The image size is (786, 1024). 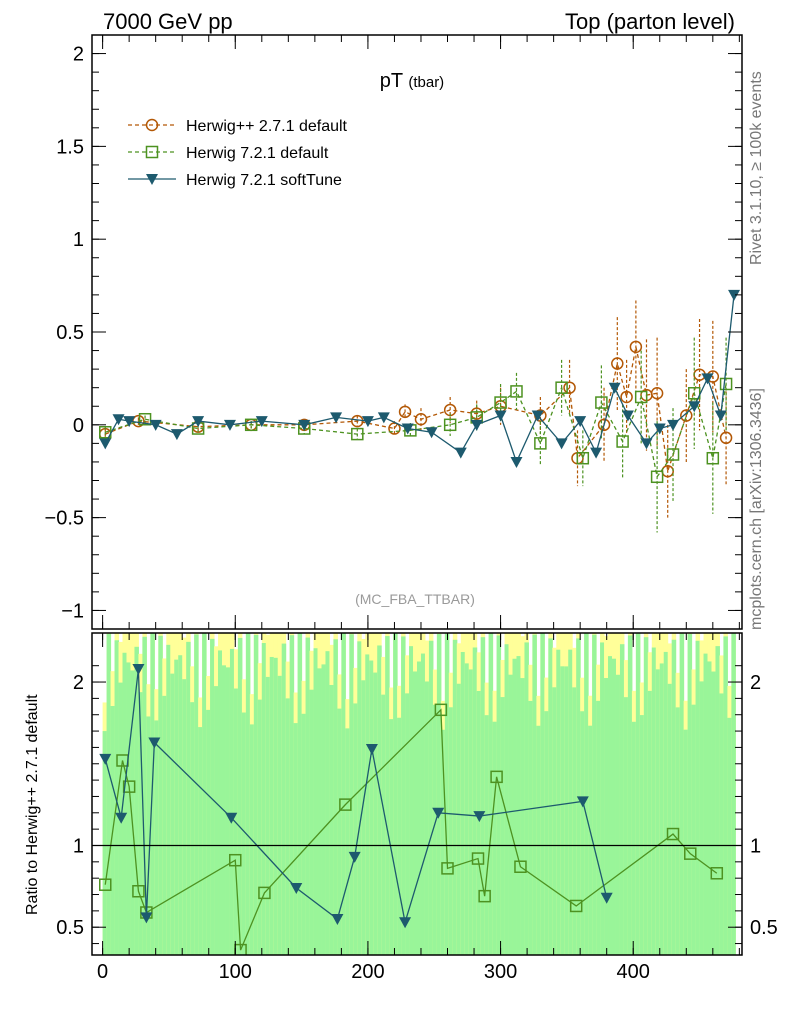 I want to click on main-series-0-line, so click(x=416, y=409).